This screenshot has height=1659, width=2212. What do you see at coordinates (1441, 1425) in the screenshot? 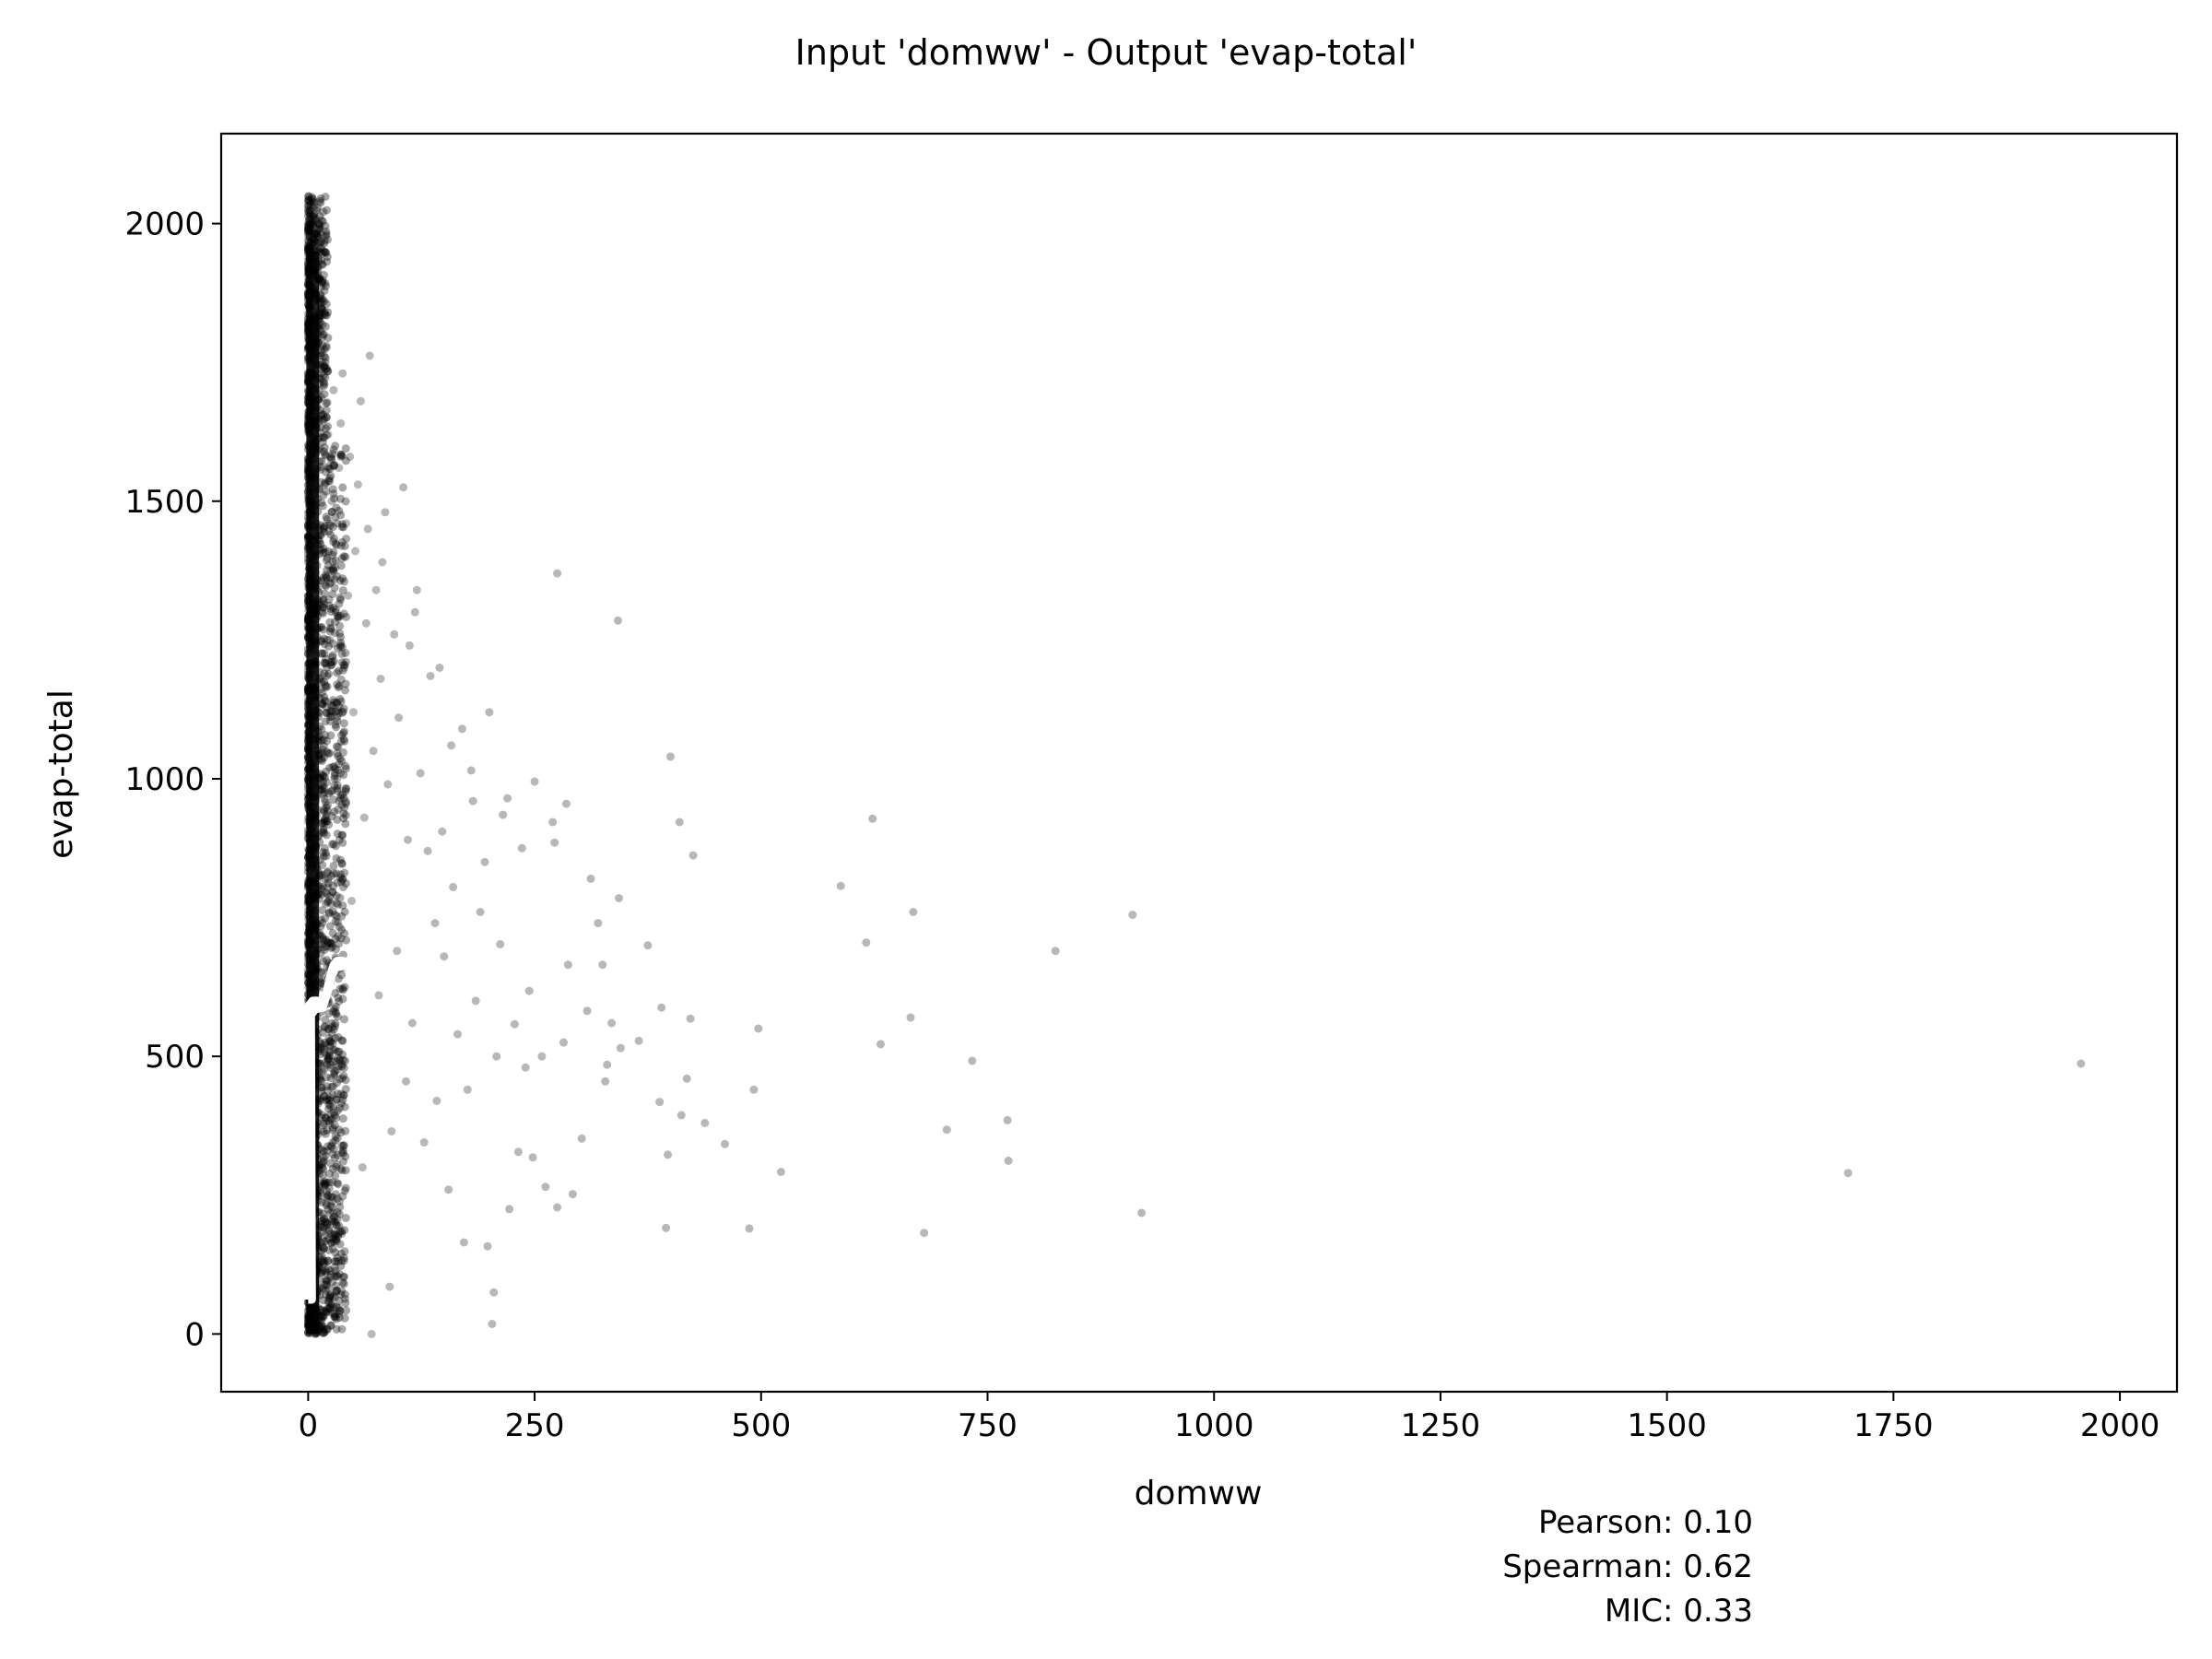
I see `x-tick-label: 1250` at bounding box center [1441, 1425].